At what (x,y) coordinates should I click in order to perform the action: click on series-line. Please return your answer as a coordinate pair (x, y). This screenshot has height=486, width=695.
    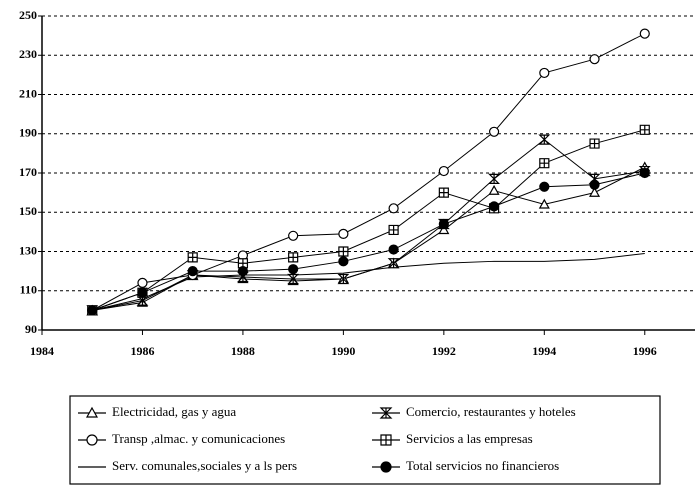
    Looking at the image, I should click on (368, 281).